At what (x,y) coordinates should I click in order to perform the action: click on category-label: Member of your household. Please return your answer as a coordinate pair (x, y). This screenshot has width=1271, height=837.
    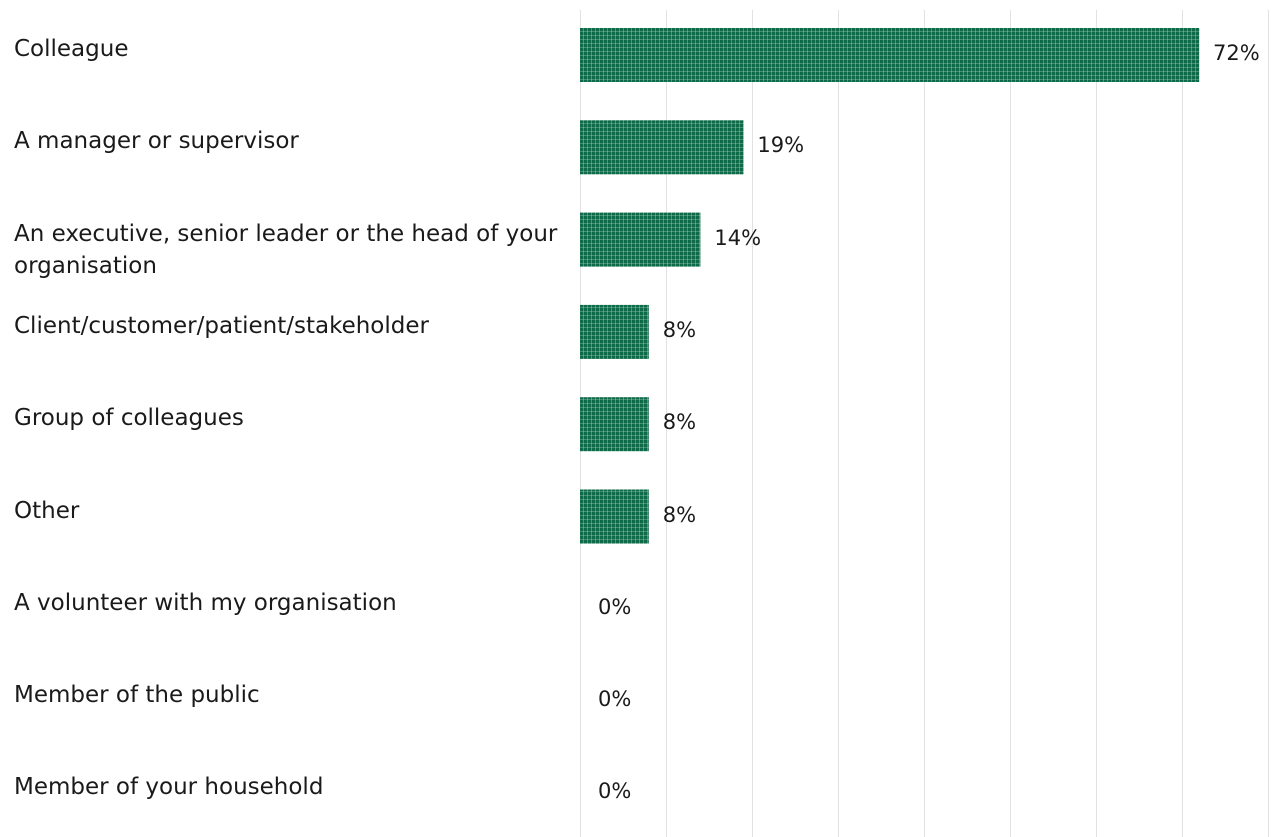
    Looking at the image, I should click on (169, 787).